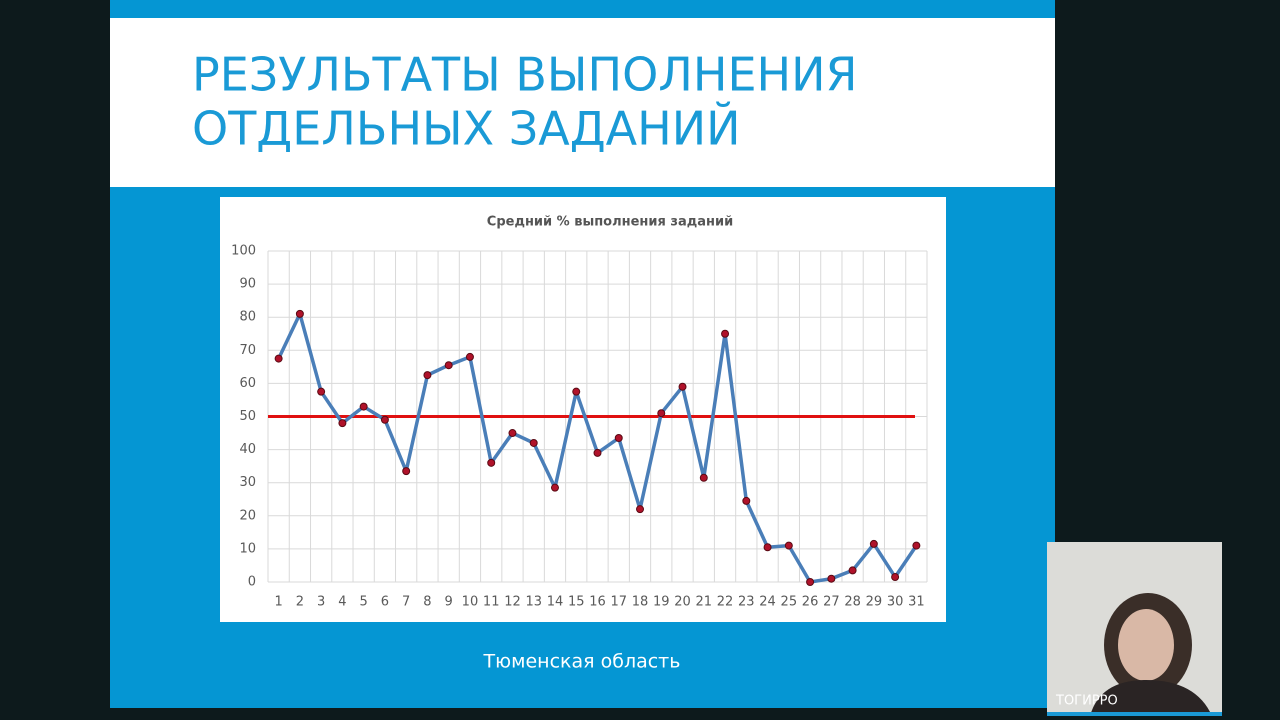  I want to click on x-tick-label: 25, so click(789, 602).